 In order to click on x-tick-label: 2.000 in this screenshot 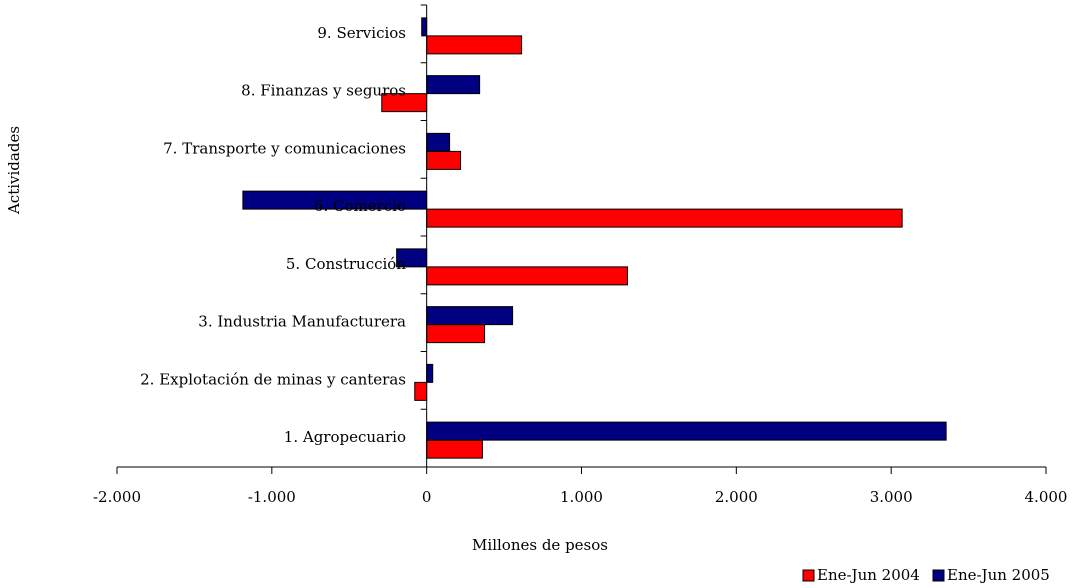, I will do `click(736, 497)`.